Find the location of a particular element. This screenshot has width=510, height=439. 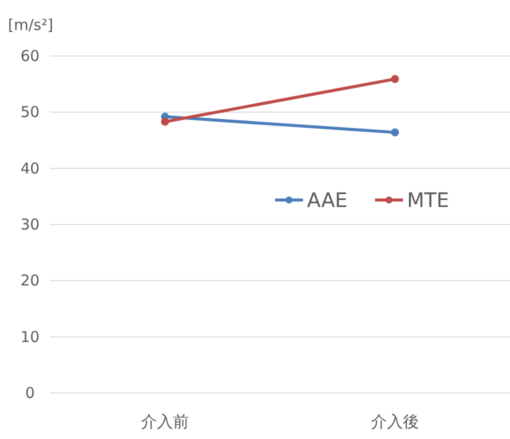

y-tick-label: 30 is located at coordinates (30, 225).